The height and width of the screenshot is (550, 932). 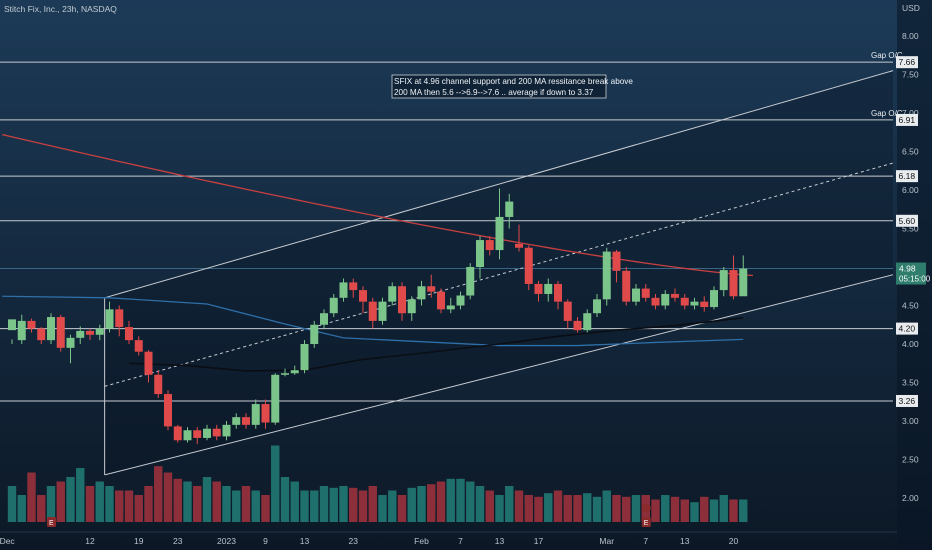 What do you see at coordinates (910, 75) in the screenshot?
I see `y-tick-label: 7.50` at bounding box center [910, 75].